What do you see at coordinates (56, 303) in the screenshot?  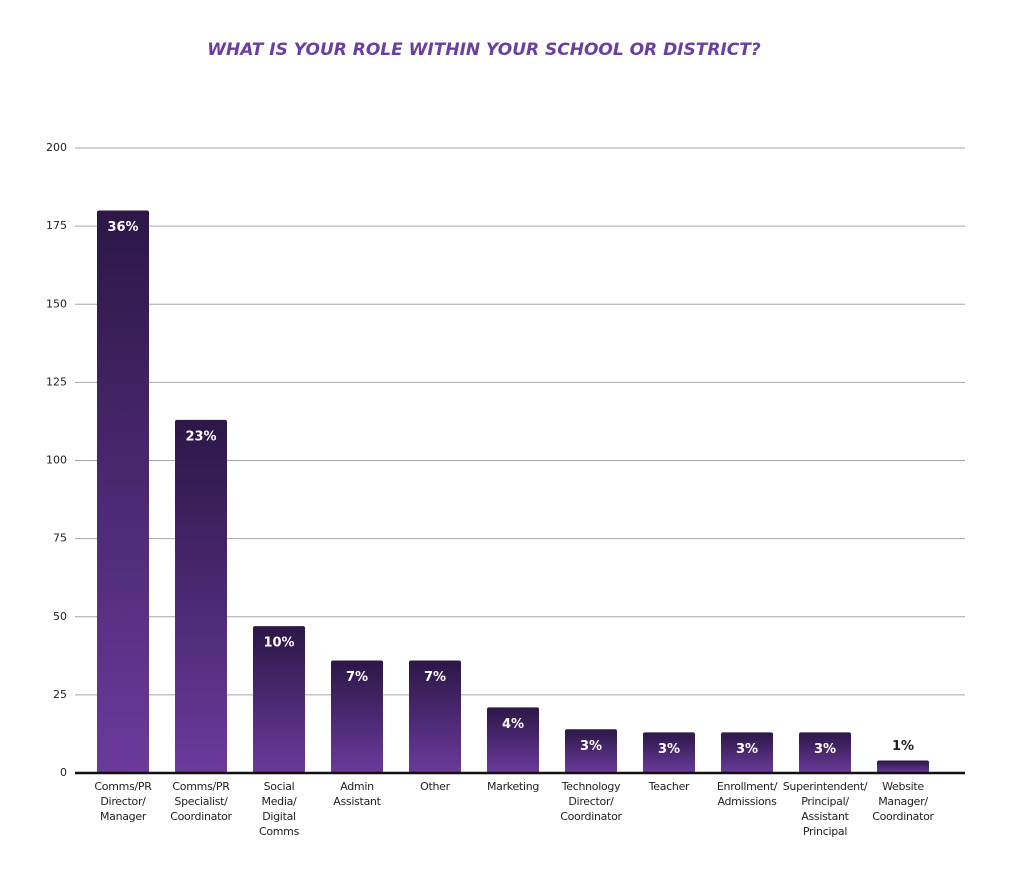 I see `y-tick-label: 150` at bounding box center [56, 303].